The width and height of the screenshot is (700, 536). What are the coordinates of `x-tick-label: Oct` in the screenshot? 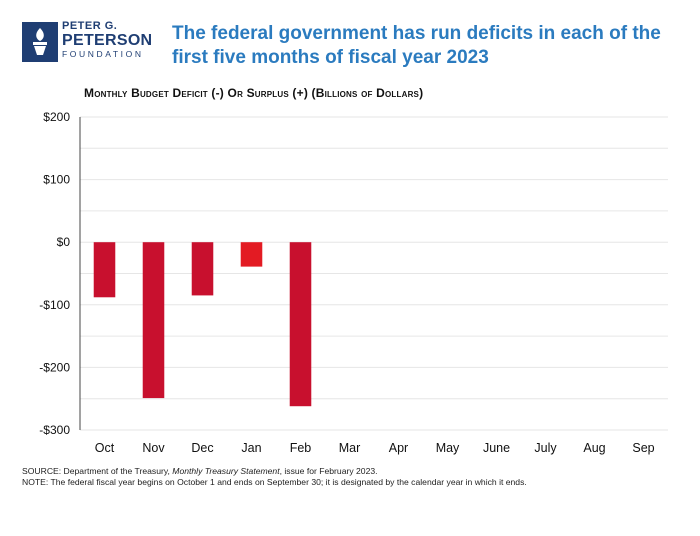 It's located at (105, 448).